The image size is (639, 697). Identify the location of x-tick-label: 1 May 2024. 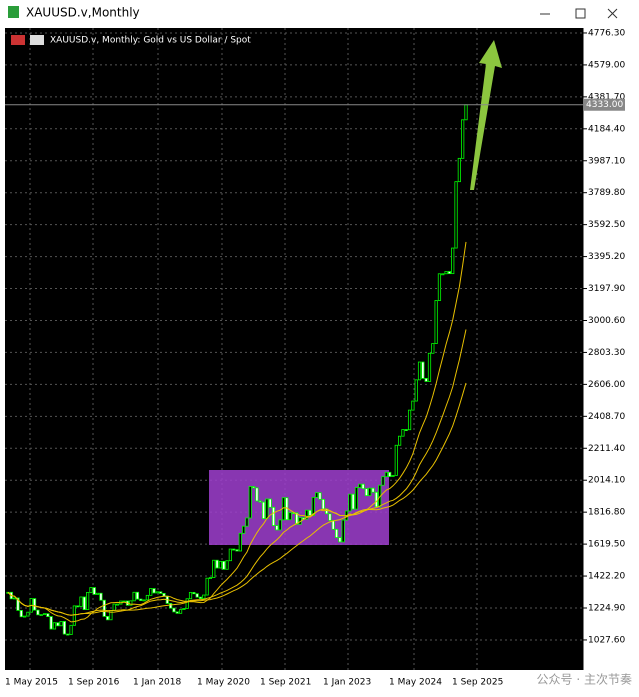
(415, 683).